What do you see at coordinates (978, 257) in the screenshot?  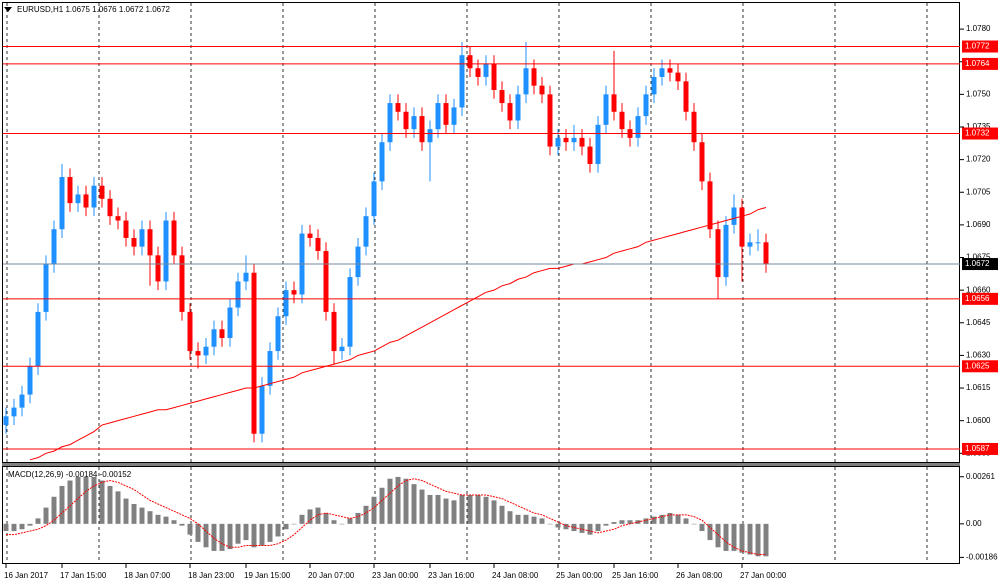 I see `y-tick-label: 1.0675` at bounding box center [978, 257].